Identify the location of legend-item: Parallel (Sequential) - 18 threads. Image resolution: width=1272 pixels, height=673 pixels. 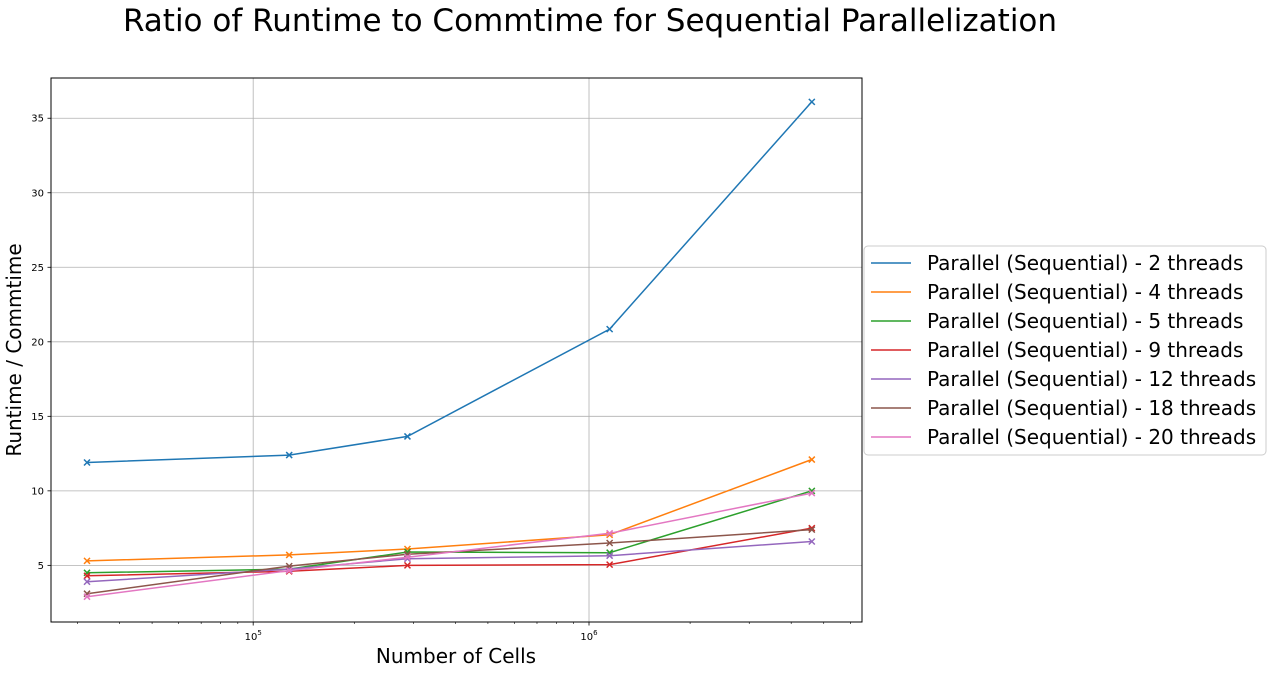
(1063, 408).